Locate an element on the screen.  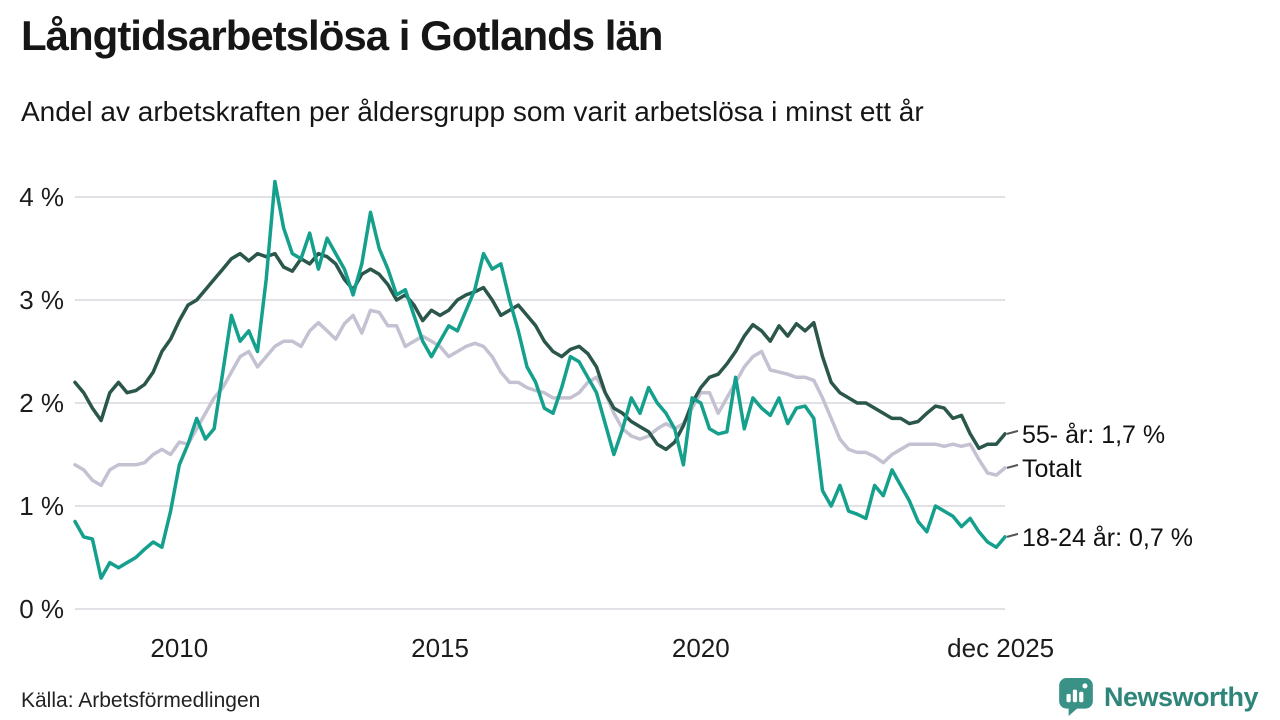
end-label-tick-18-24-ar is located at coordinates (1012, 535).